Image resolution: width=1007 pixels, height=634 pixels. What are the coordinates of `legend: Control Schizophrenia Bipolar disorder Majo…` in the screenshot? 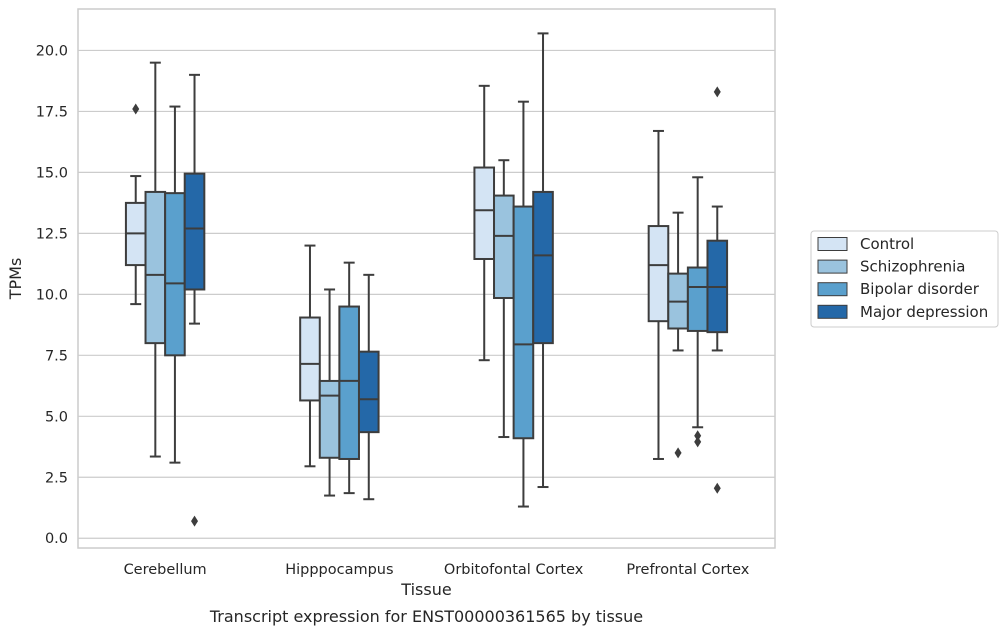 It's located at (904, 279).